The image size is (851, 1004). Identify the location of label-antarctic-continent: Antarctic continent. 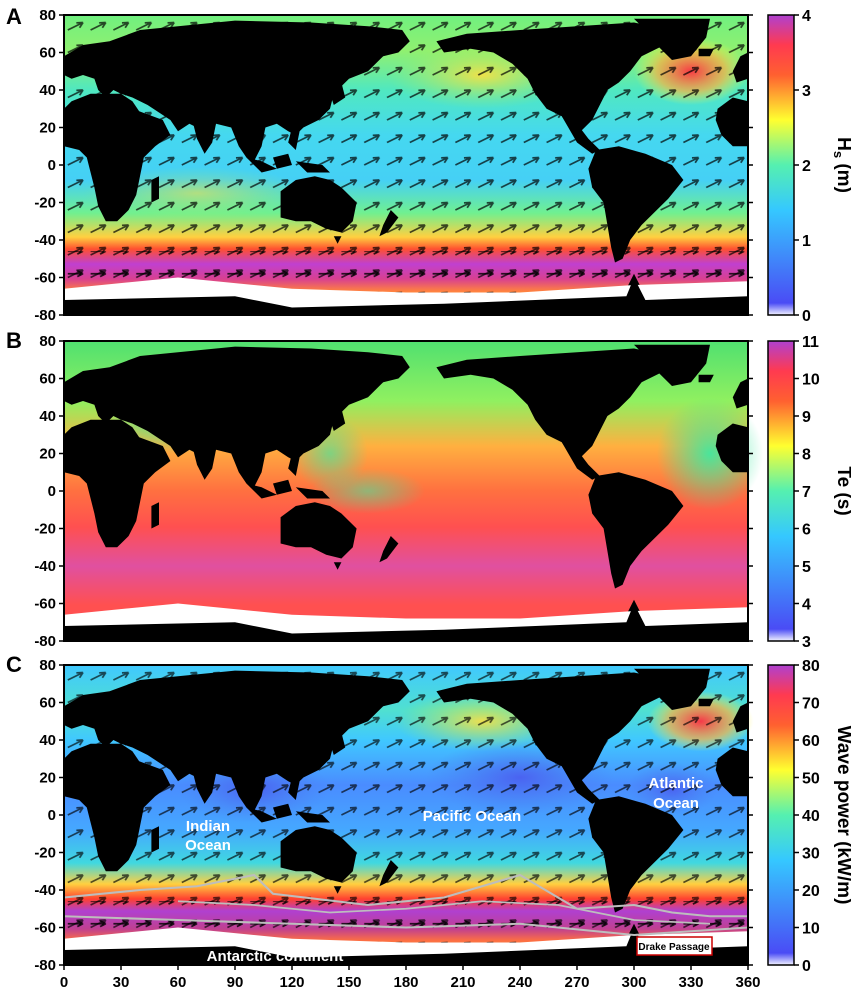
(275, 956).